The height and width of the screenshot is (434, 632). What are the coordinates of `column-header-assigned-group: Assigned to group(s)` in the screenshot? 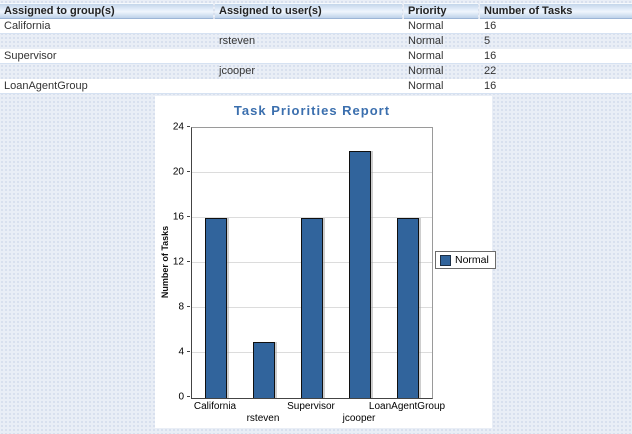 It's located at (106, 11).